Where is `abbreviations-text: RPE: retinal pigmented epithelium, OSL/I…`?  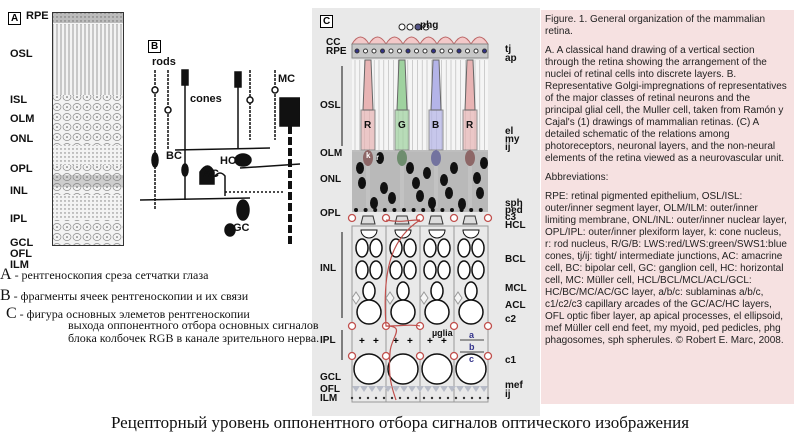
abbreviations-text: RPE: retinal pigmented epithelium, OSL/I… is located at coordinates (666, 268).